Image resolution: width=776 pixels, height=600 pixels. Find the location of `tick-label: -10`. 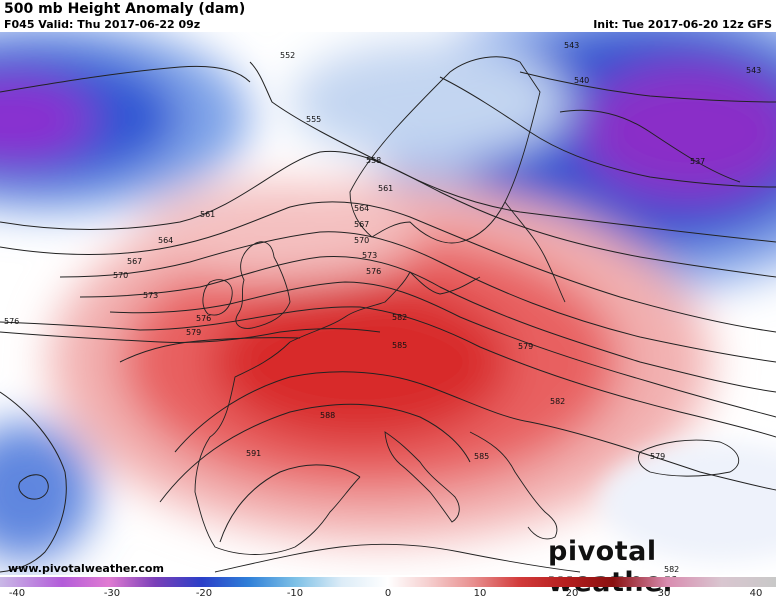

tick-label: -10 is located at coordinates (295, 593).